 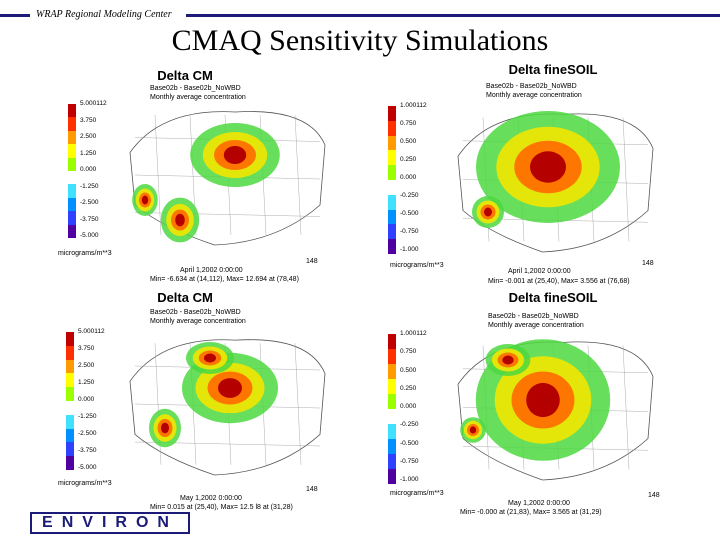 What do you see at coordinates (409, 425) in the screenshot?
I see `color-scale-tick: -0.250` at bounding box center [409, 425].